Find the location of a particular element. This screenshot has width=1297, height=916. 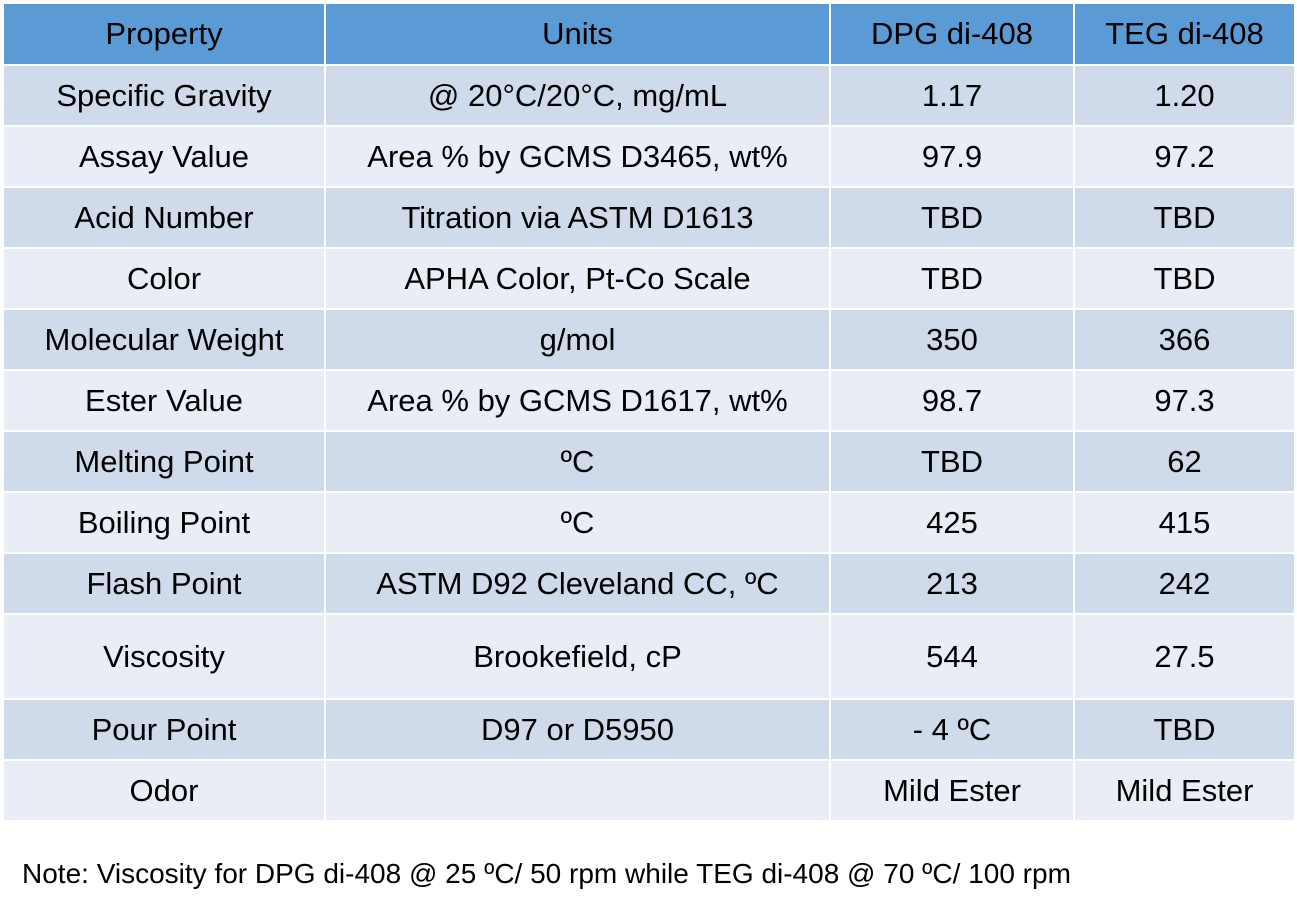

dpg-value-cell: 350 is located at coordinates (952, 339).